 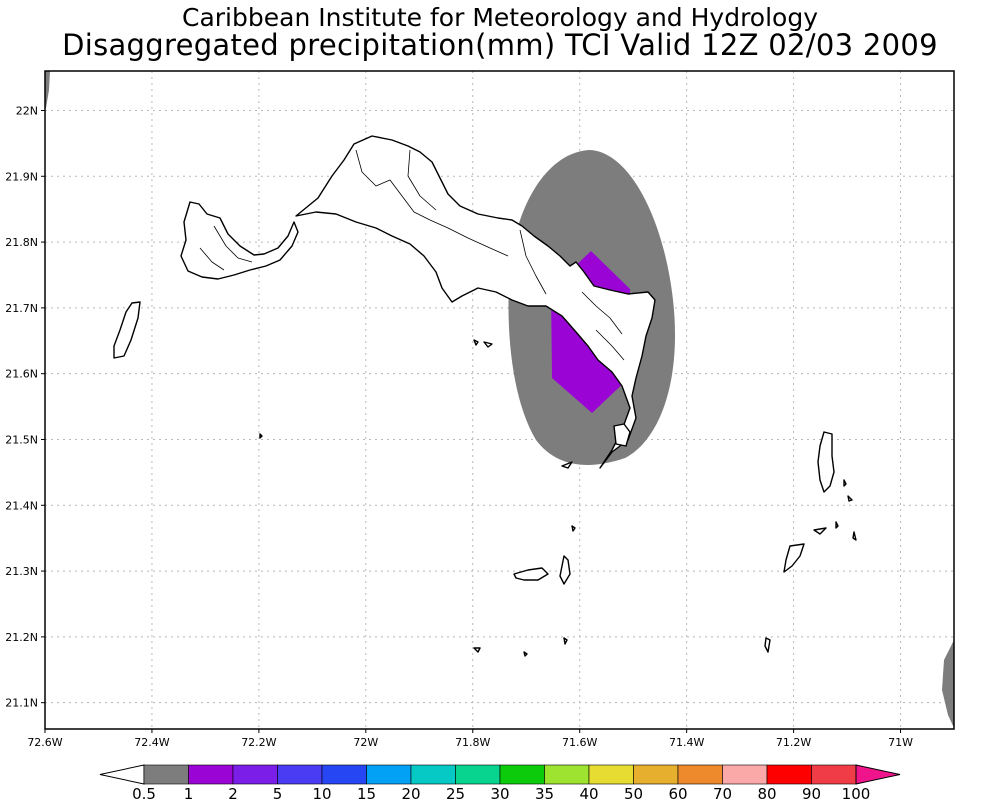 What do you see at coordinates (410, 792) in the screenshot?
I see `colorbar-label: 20` at bounding box center [410, 792].